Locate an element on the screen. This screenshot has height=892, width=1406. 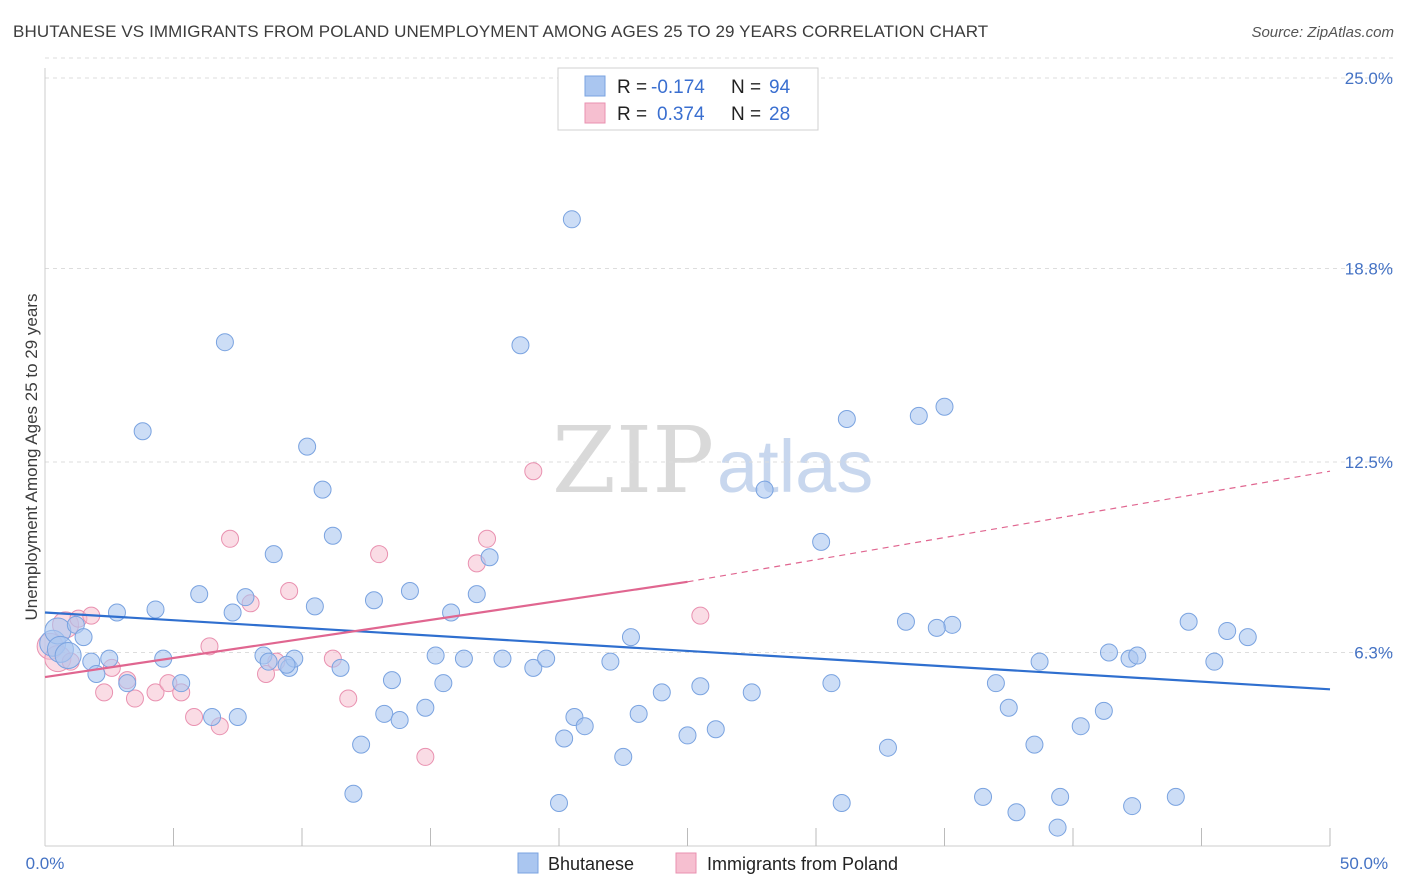
watermark: ZIP atlas is located at coordinates (712, 460).